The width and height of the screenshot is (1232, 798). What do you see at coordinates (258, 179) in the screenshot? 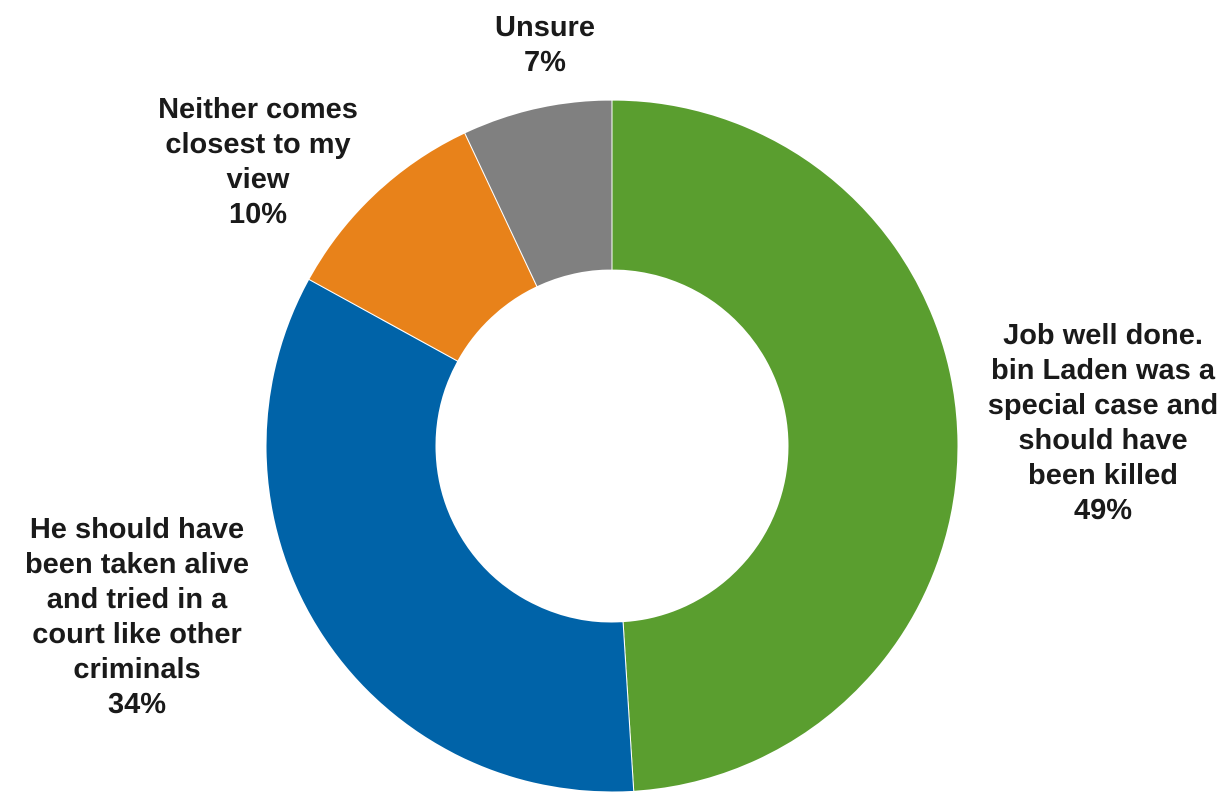
I see `label-line: view` at bounding box center [258, 179].